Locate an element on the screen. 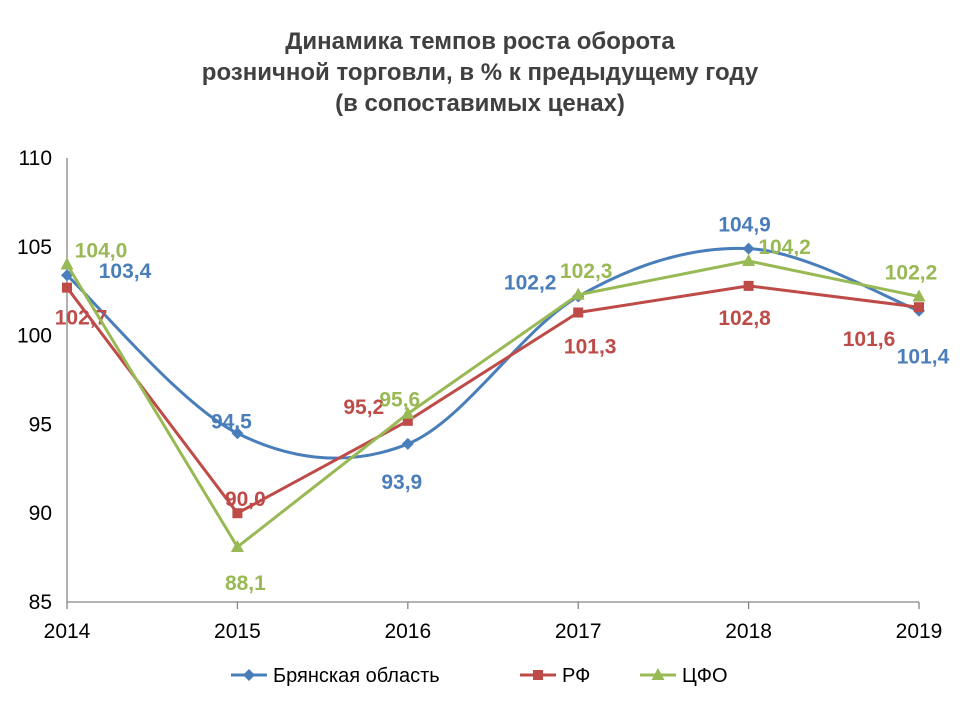 Image resolution: width=960 pixels, height=720 pixels. x-tick-label: 2019 is located at coordinates (919, 631).